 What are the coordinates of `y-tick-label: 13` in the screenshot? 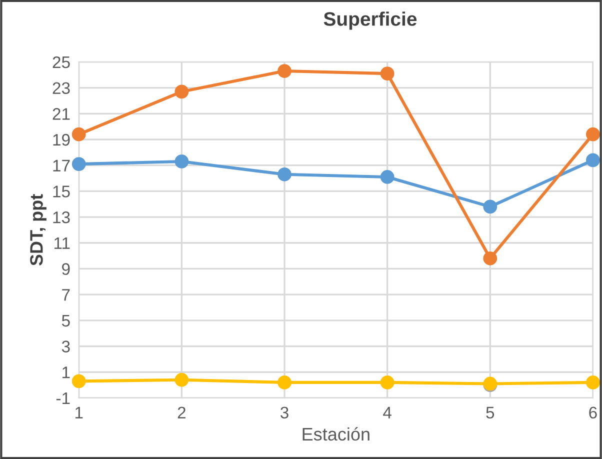 It's located at (61, 217).